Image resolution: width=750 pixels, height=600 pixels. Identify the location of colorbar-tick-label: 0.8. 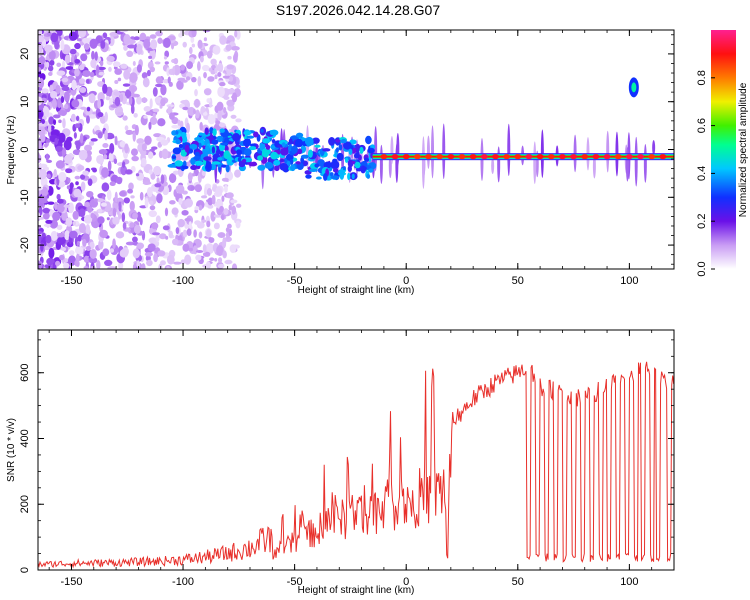
(702, 77).